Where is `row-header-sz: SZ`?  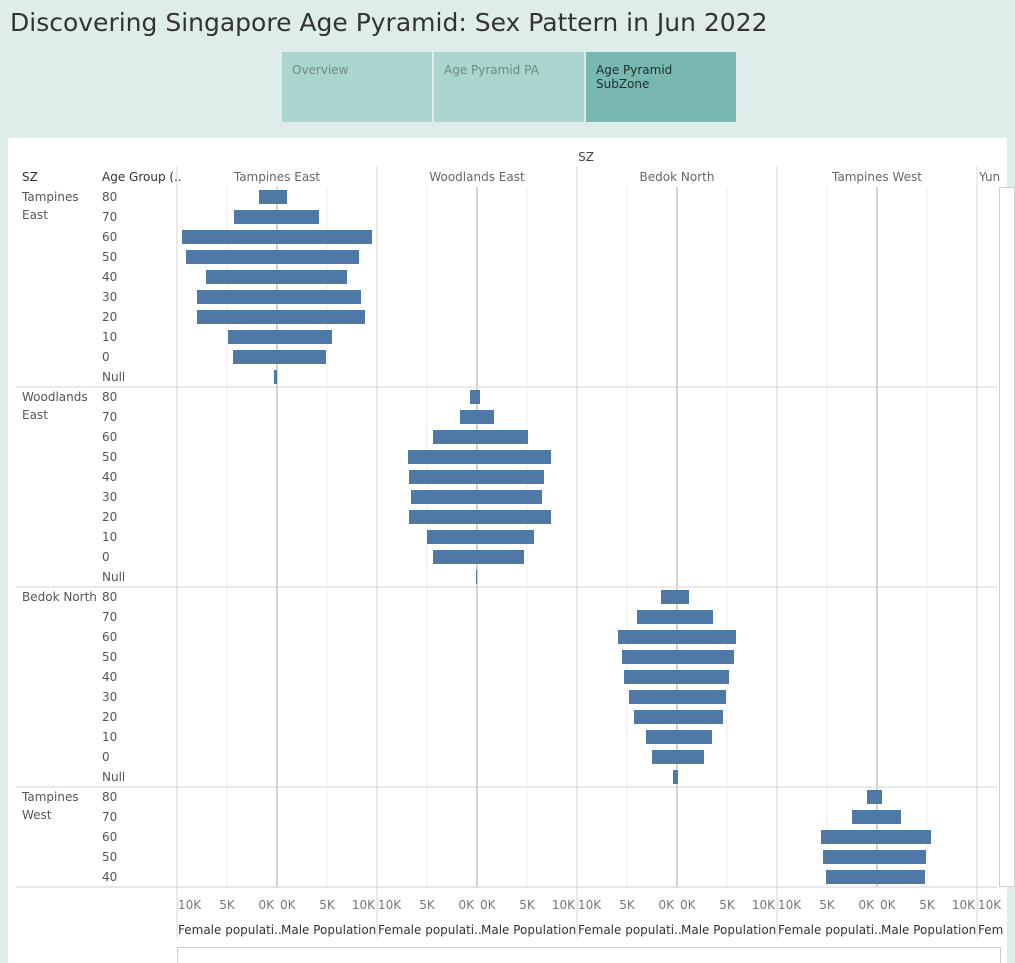 row-header-sz: SZ is located at coordinates (30, 177).